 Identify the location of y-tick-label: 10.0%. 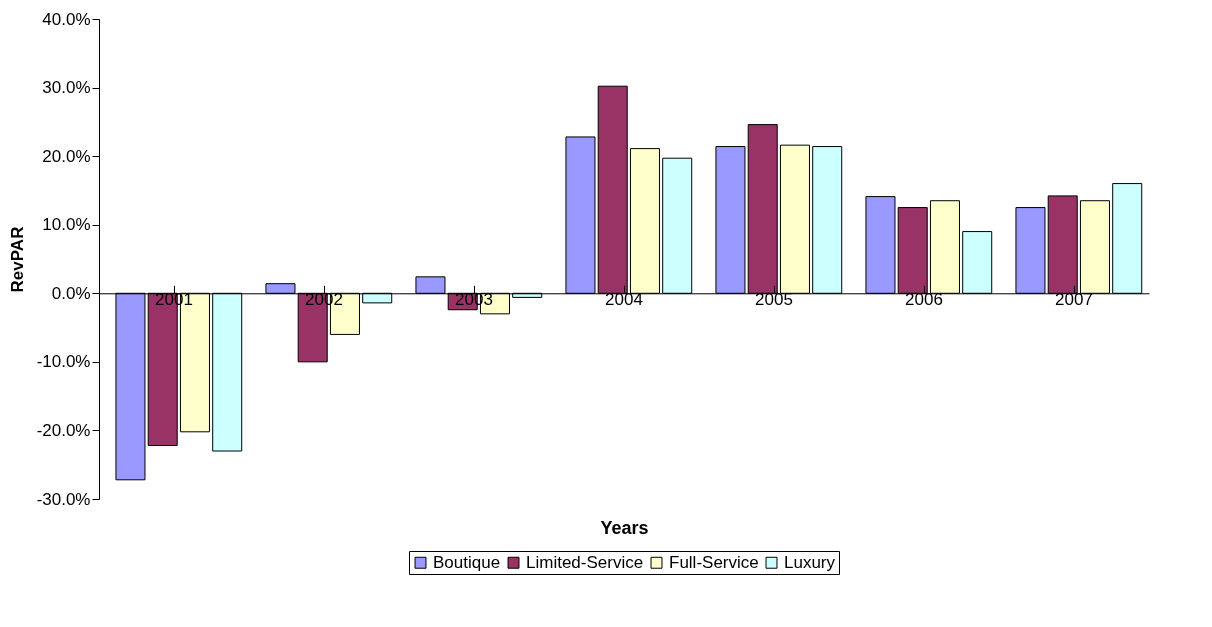
(66, 225).